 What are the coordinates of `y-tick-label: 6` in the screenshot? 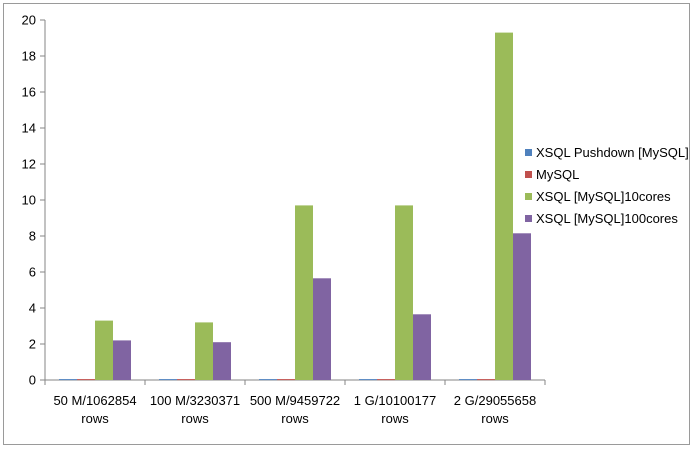 It's located at (32, 272).